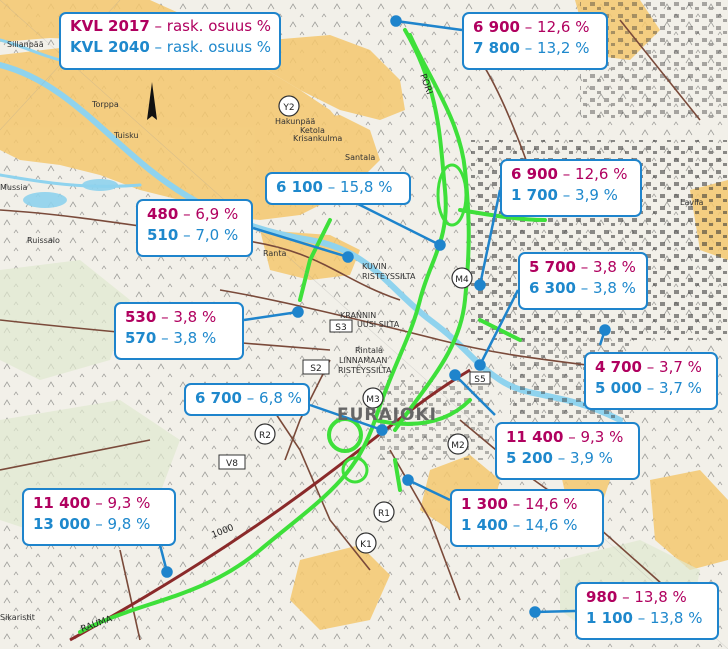 This screenshot has height=649, width=728. Describe the element at coordinates (484, 504) in the screenshot. I see `kvl-2017-value: 1 300` at that location.